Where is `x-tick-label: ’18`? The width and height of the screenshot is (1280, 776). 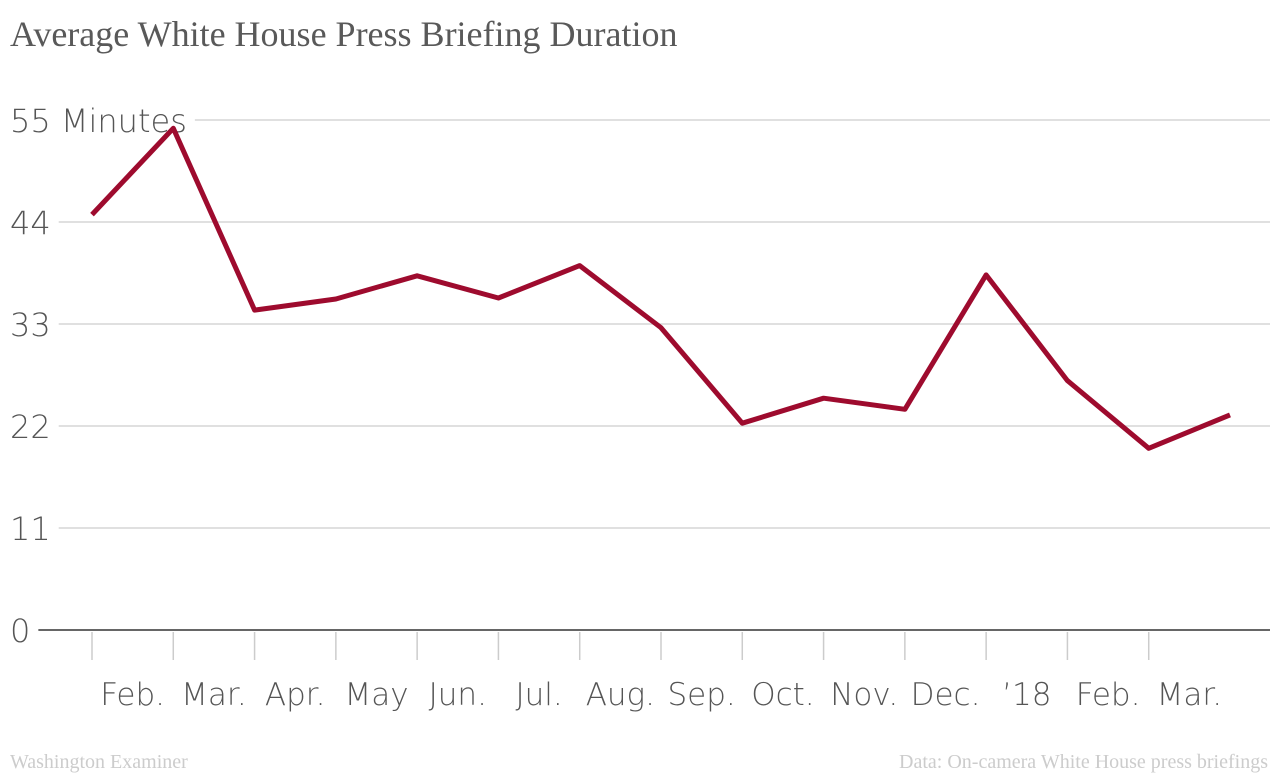 x-tick-label: ’18 is located at coordinates (1026, 695).